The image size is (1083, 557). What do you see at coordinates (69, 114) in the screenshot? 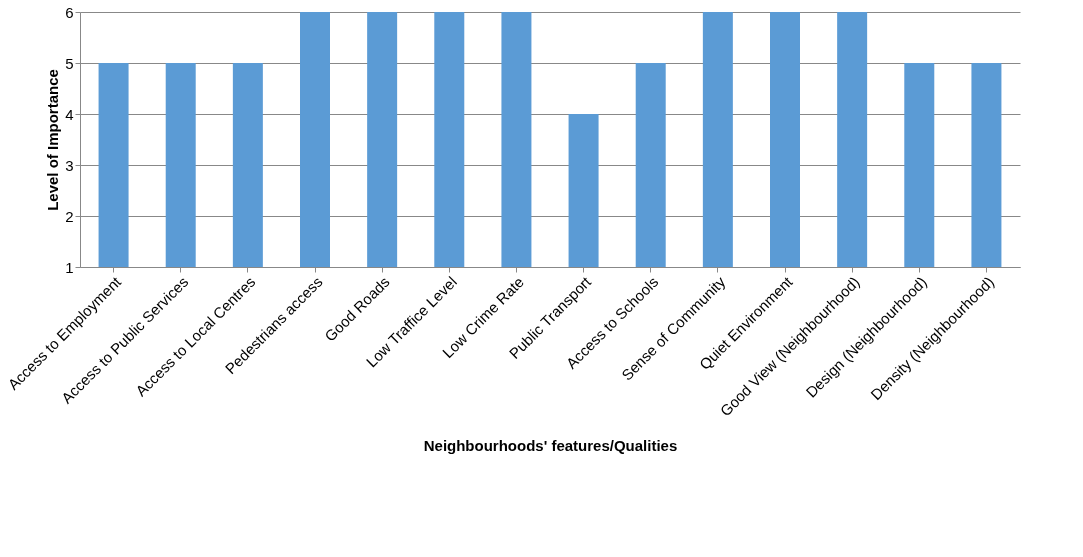
I see `y-tick-label: 4` at bounding box center [69, 114].